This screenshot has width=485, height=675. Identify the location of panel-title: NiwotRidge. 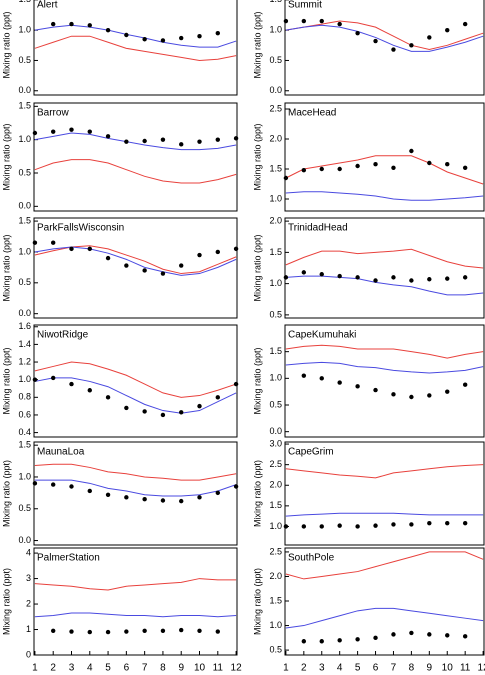
(63, 335).